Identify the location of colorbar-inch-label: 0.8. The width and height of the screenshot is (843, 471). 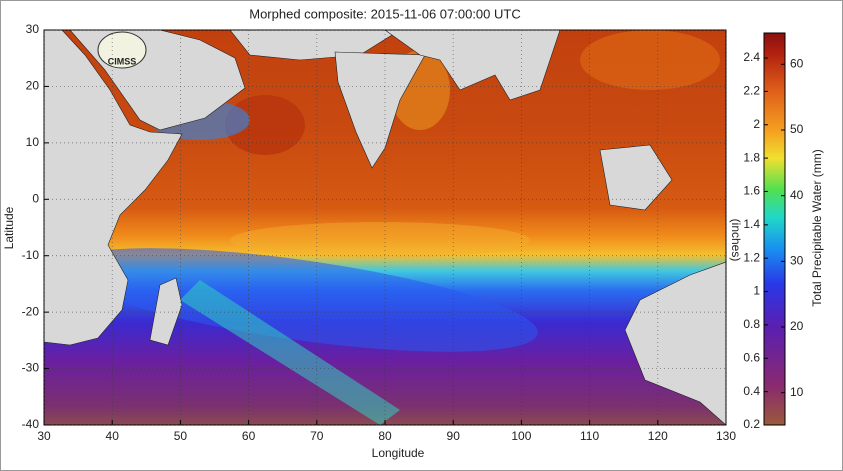
(751, 324).